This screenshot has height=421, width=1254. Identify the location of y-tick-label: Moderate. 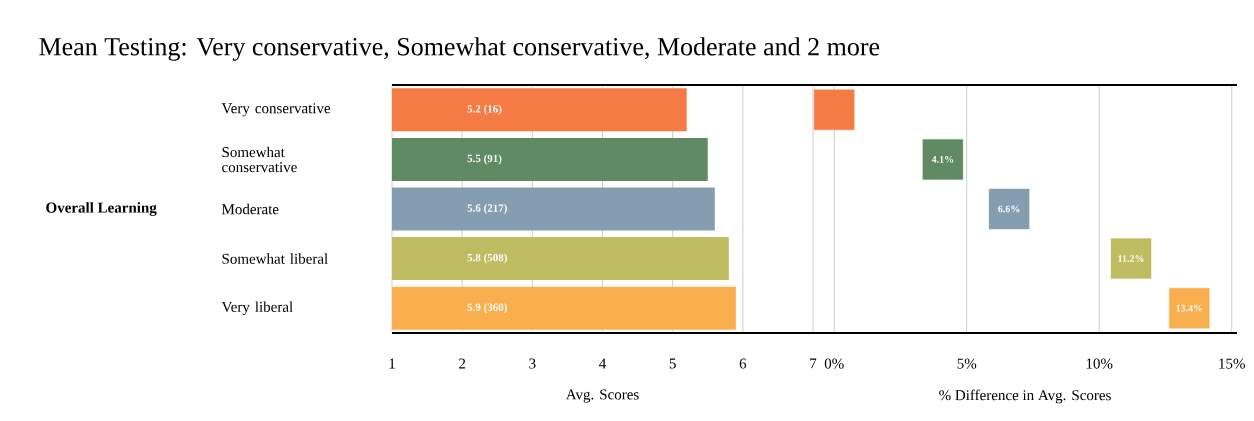
(250, 209).